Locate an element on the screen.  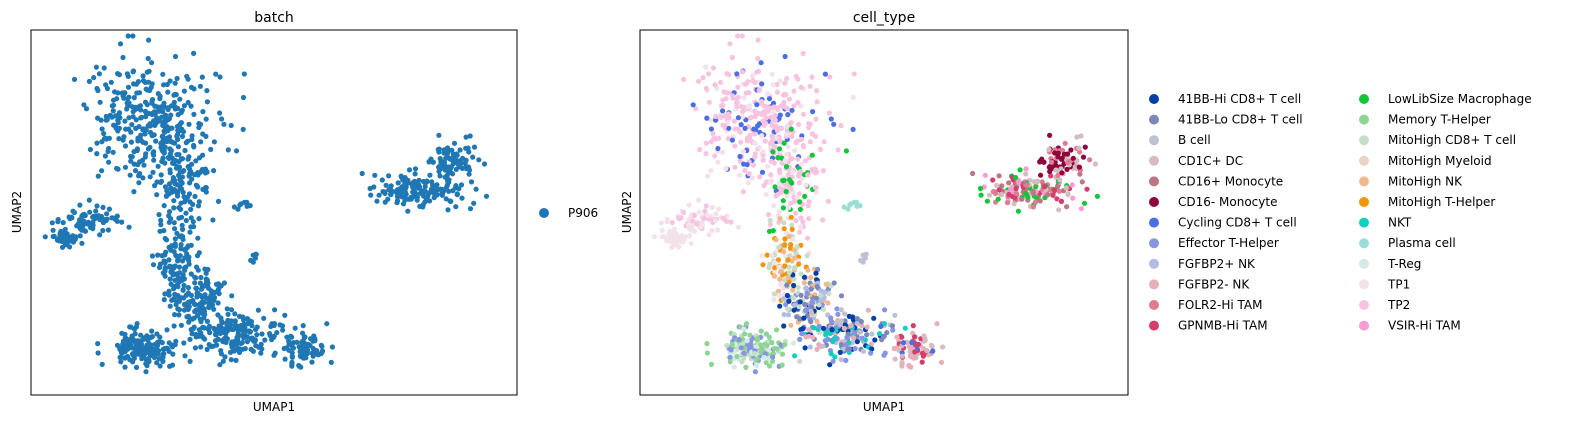
legend-label: Effector T-Helper is located at coordinates (1228, 243).